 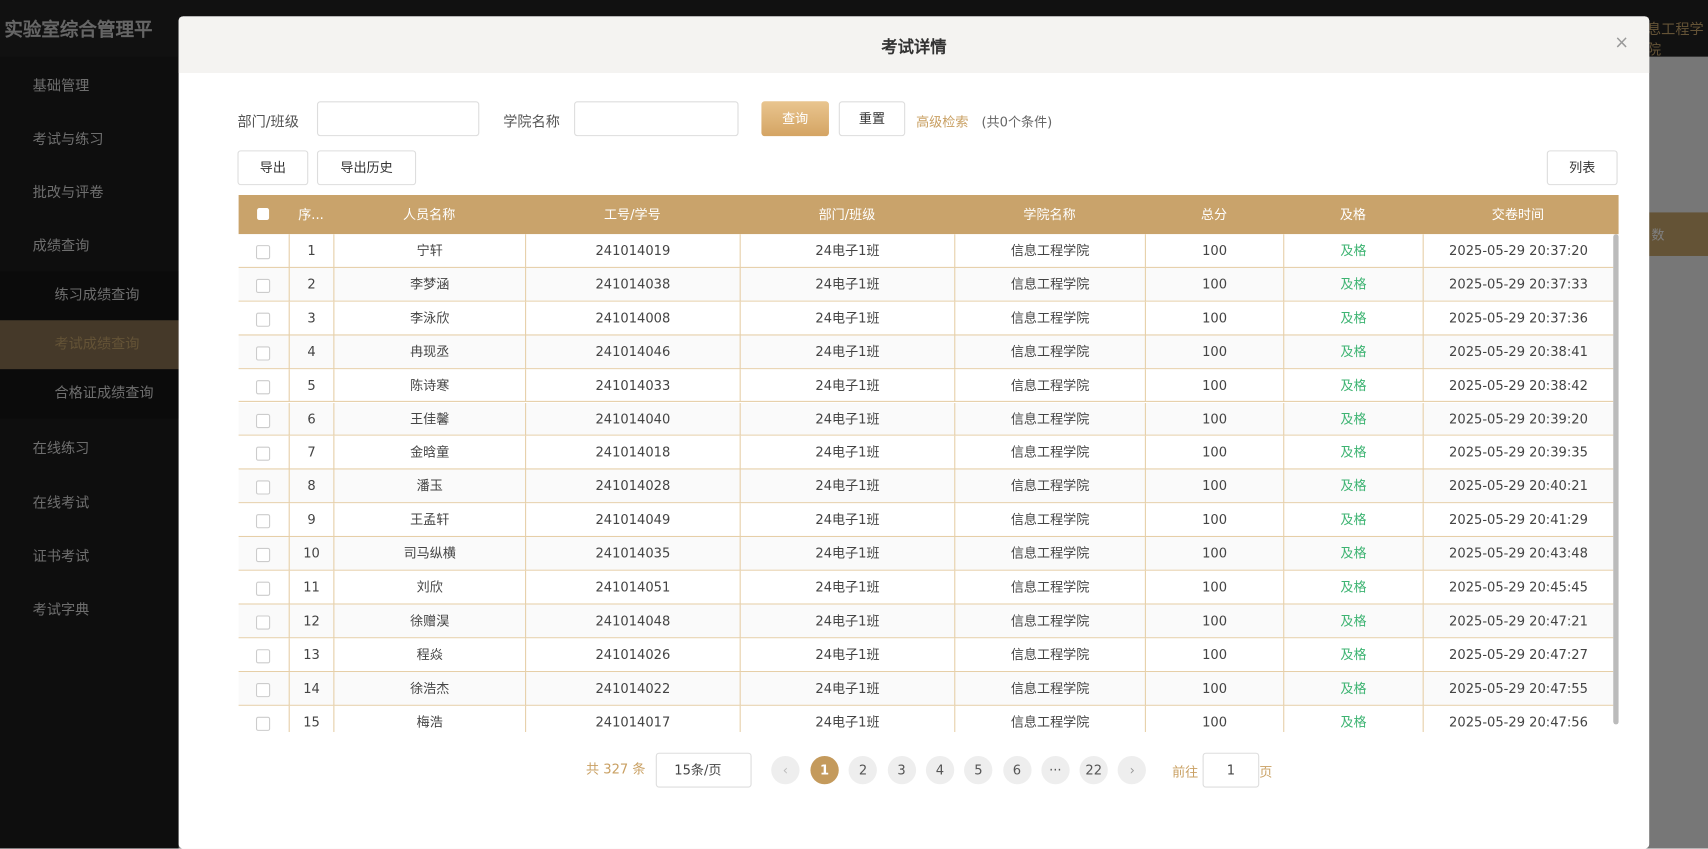 What do you see at coordinates (429, 719) in the screenshot?
I see `table-cell: 梅浩` at bounding box center [429, 719].